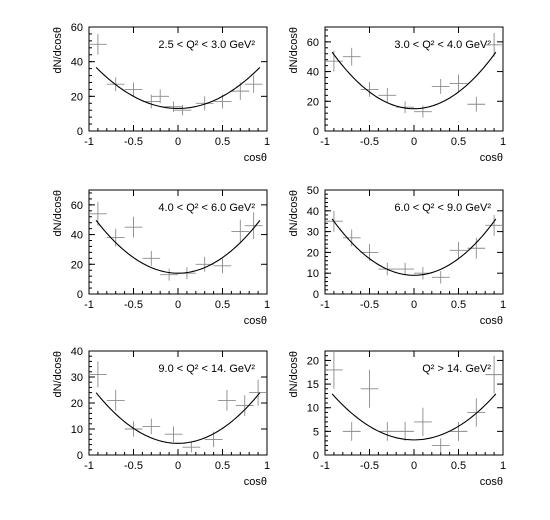  Describe the element at coordinates (316, 432) in the screenshot. I see `y-tick-label: 5` at that location.